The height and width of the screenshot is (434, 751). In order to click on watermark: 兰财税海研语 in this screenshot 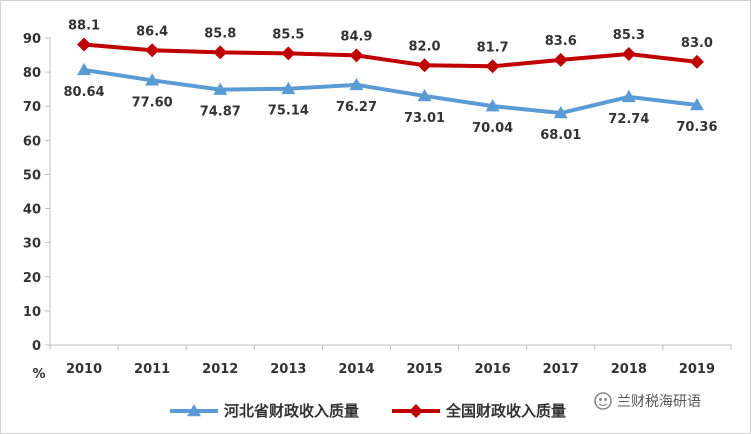, I will do `click(647, 401)`.